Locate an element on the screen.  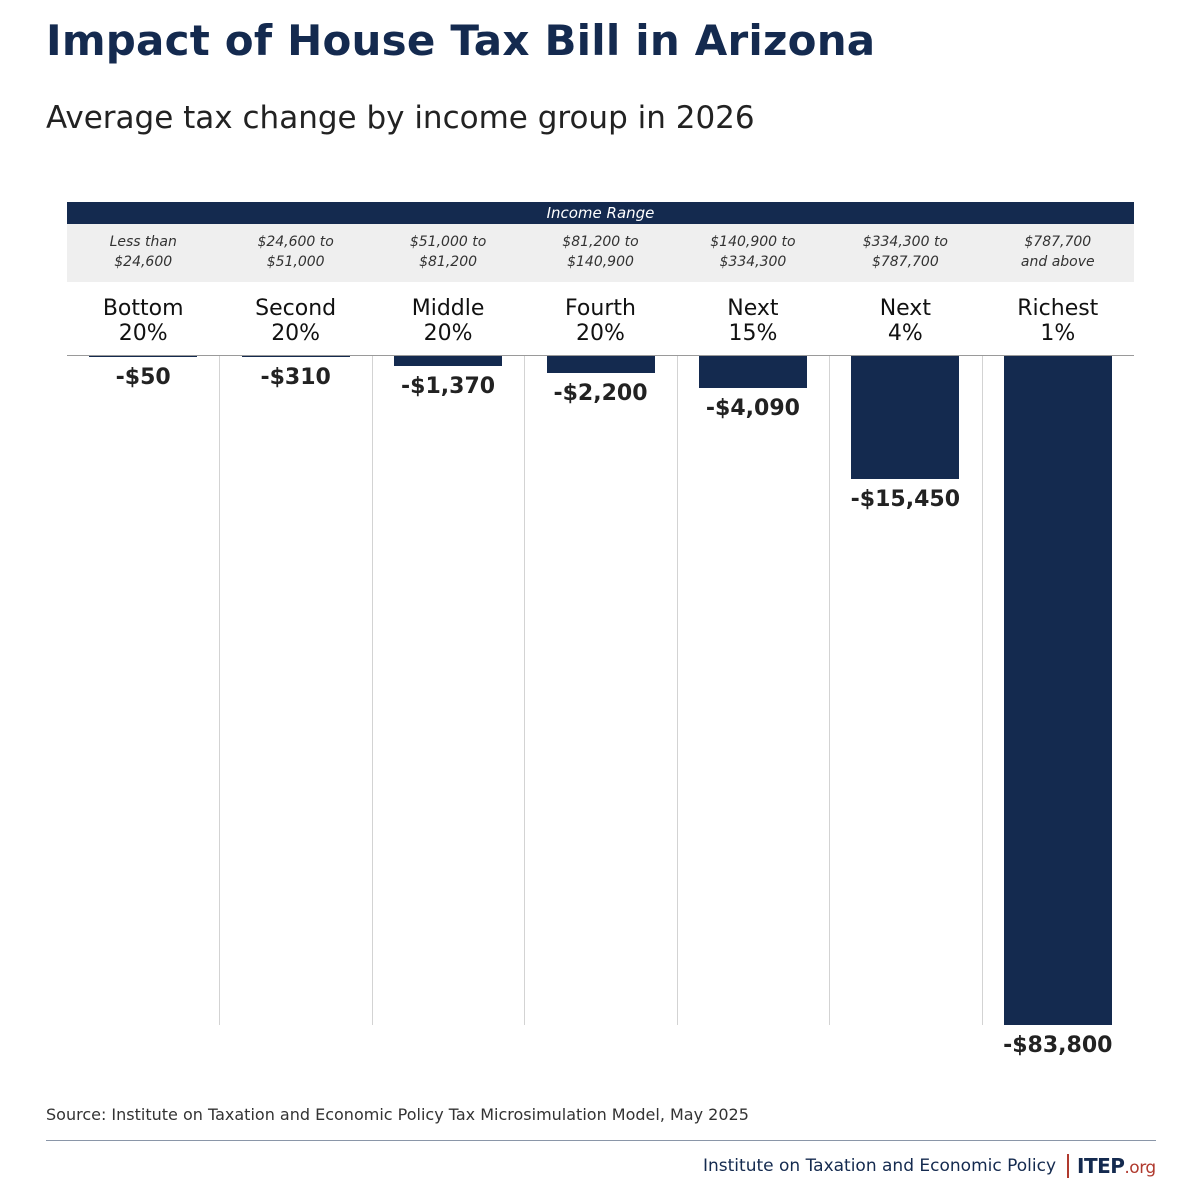
chart-title: Impact of House Tax Bill in Arizona is located at coordinates (461, 40).